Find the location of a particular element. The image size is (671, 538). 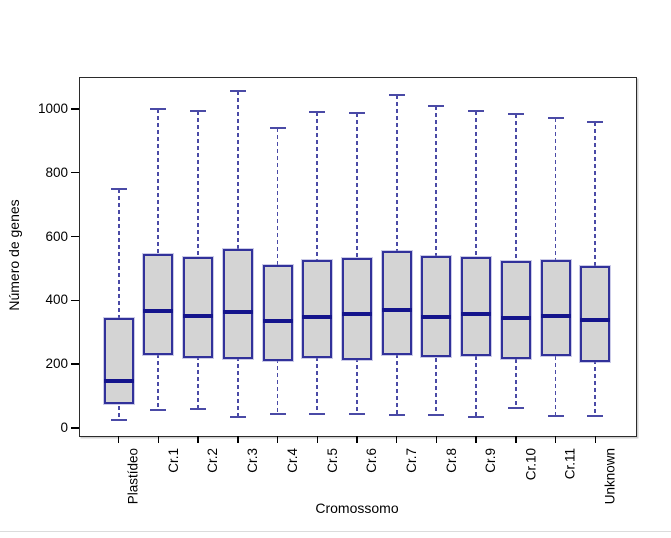

x-tick-label: Cr.1 is located at coordinates (173, 460).